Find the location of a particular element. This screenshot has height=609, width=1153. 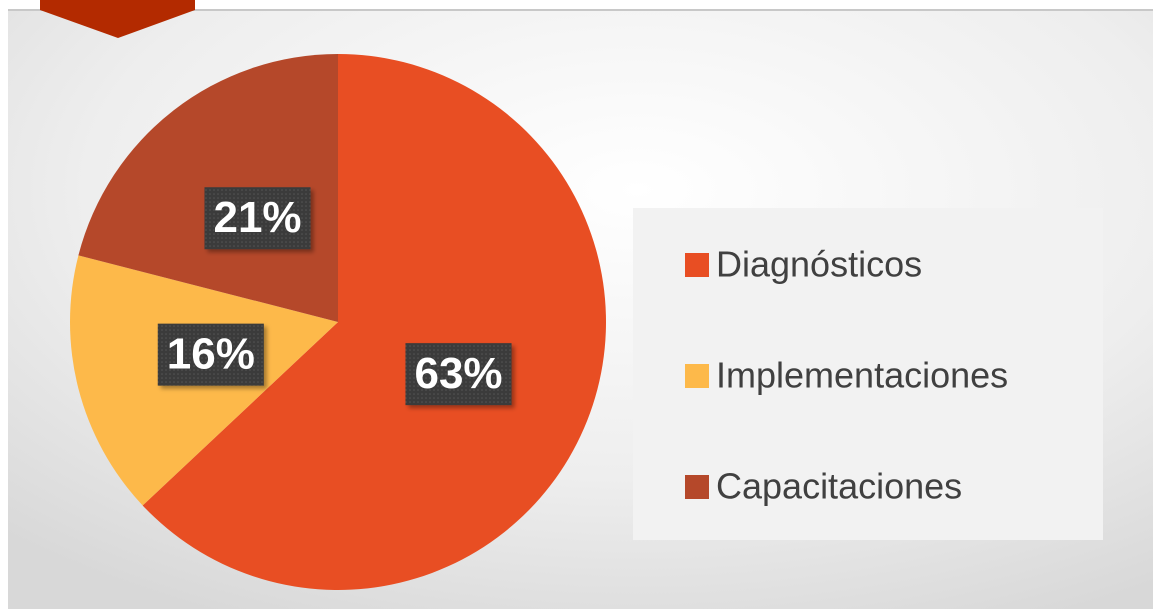

data-label: 16% is located at coordinates (211, 353).